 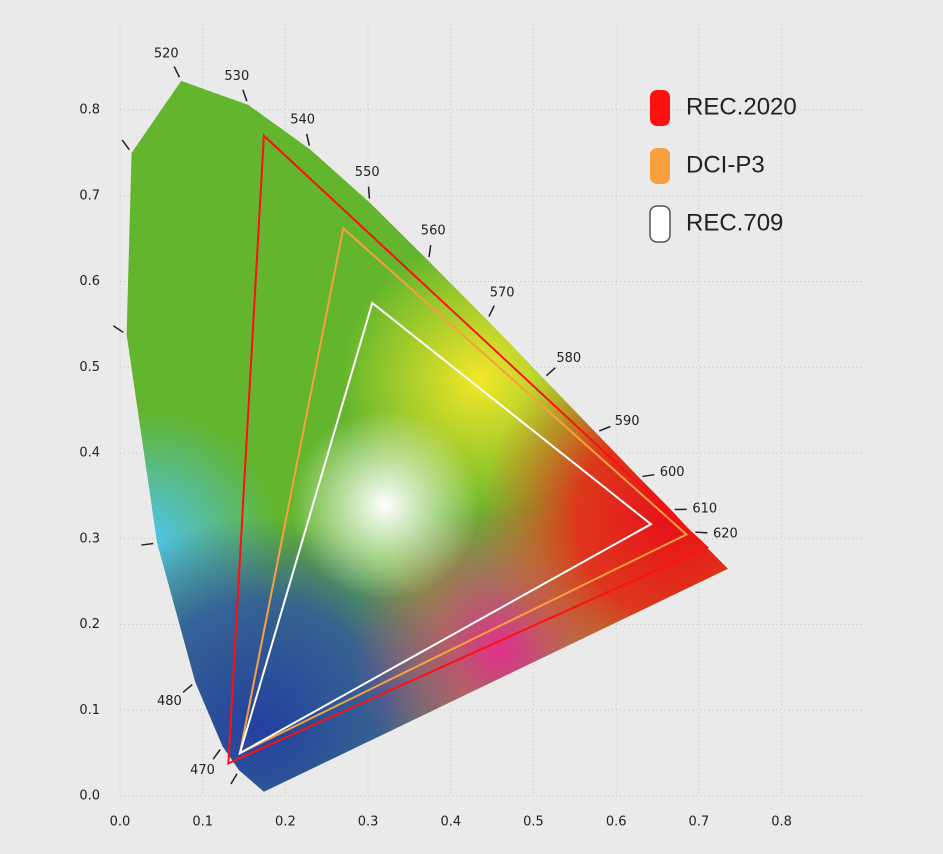 I want to click on wavelength-label: 590, so click(x=627, y=421).